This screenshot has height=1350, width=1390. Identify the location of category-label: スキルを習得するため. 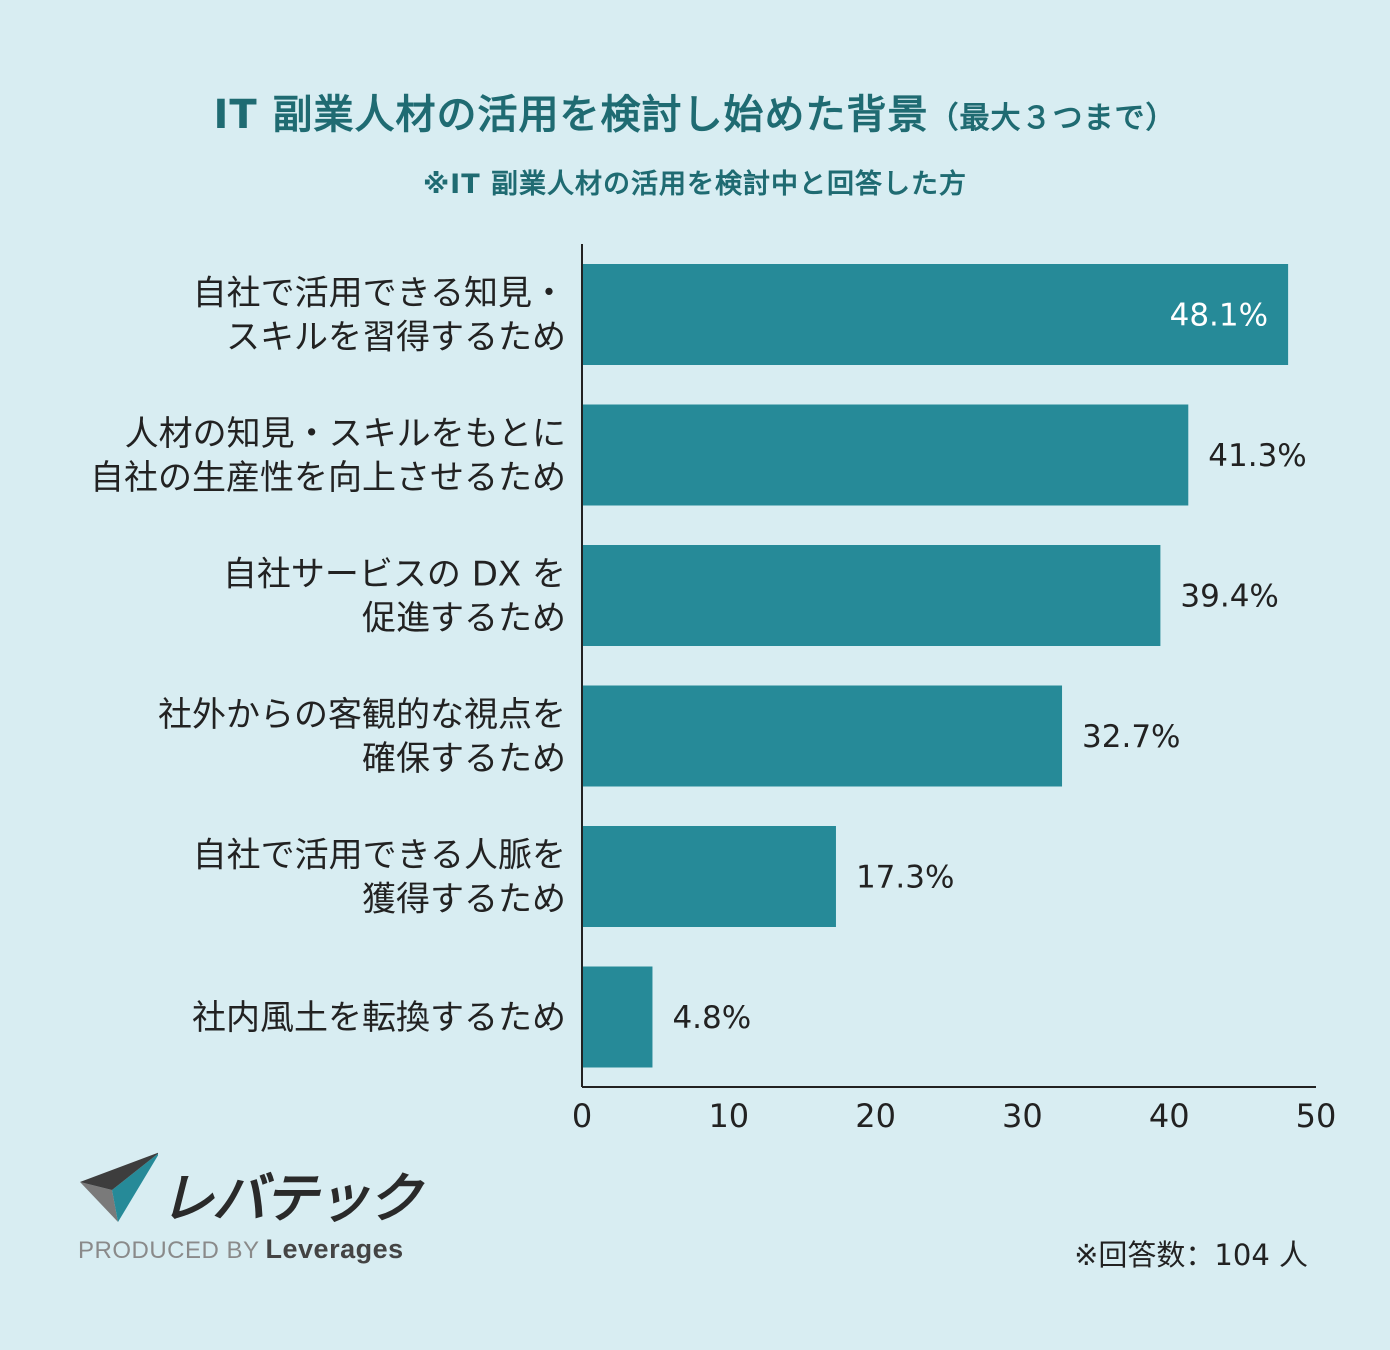
(396, 338).